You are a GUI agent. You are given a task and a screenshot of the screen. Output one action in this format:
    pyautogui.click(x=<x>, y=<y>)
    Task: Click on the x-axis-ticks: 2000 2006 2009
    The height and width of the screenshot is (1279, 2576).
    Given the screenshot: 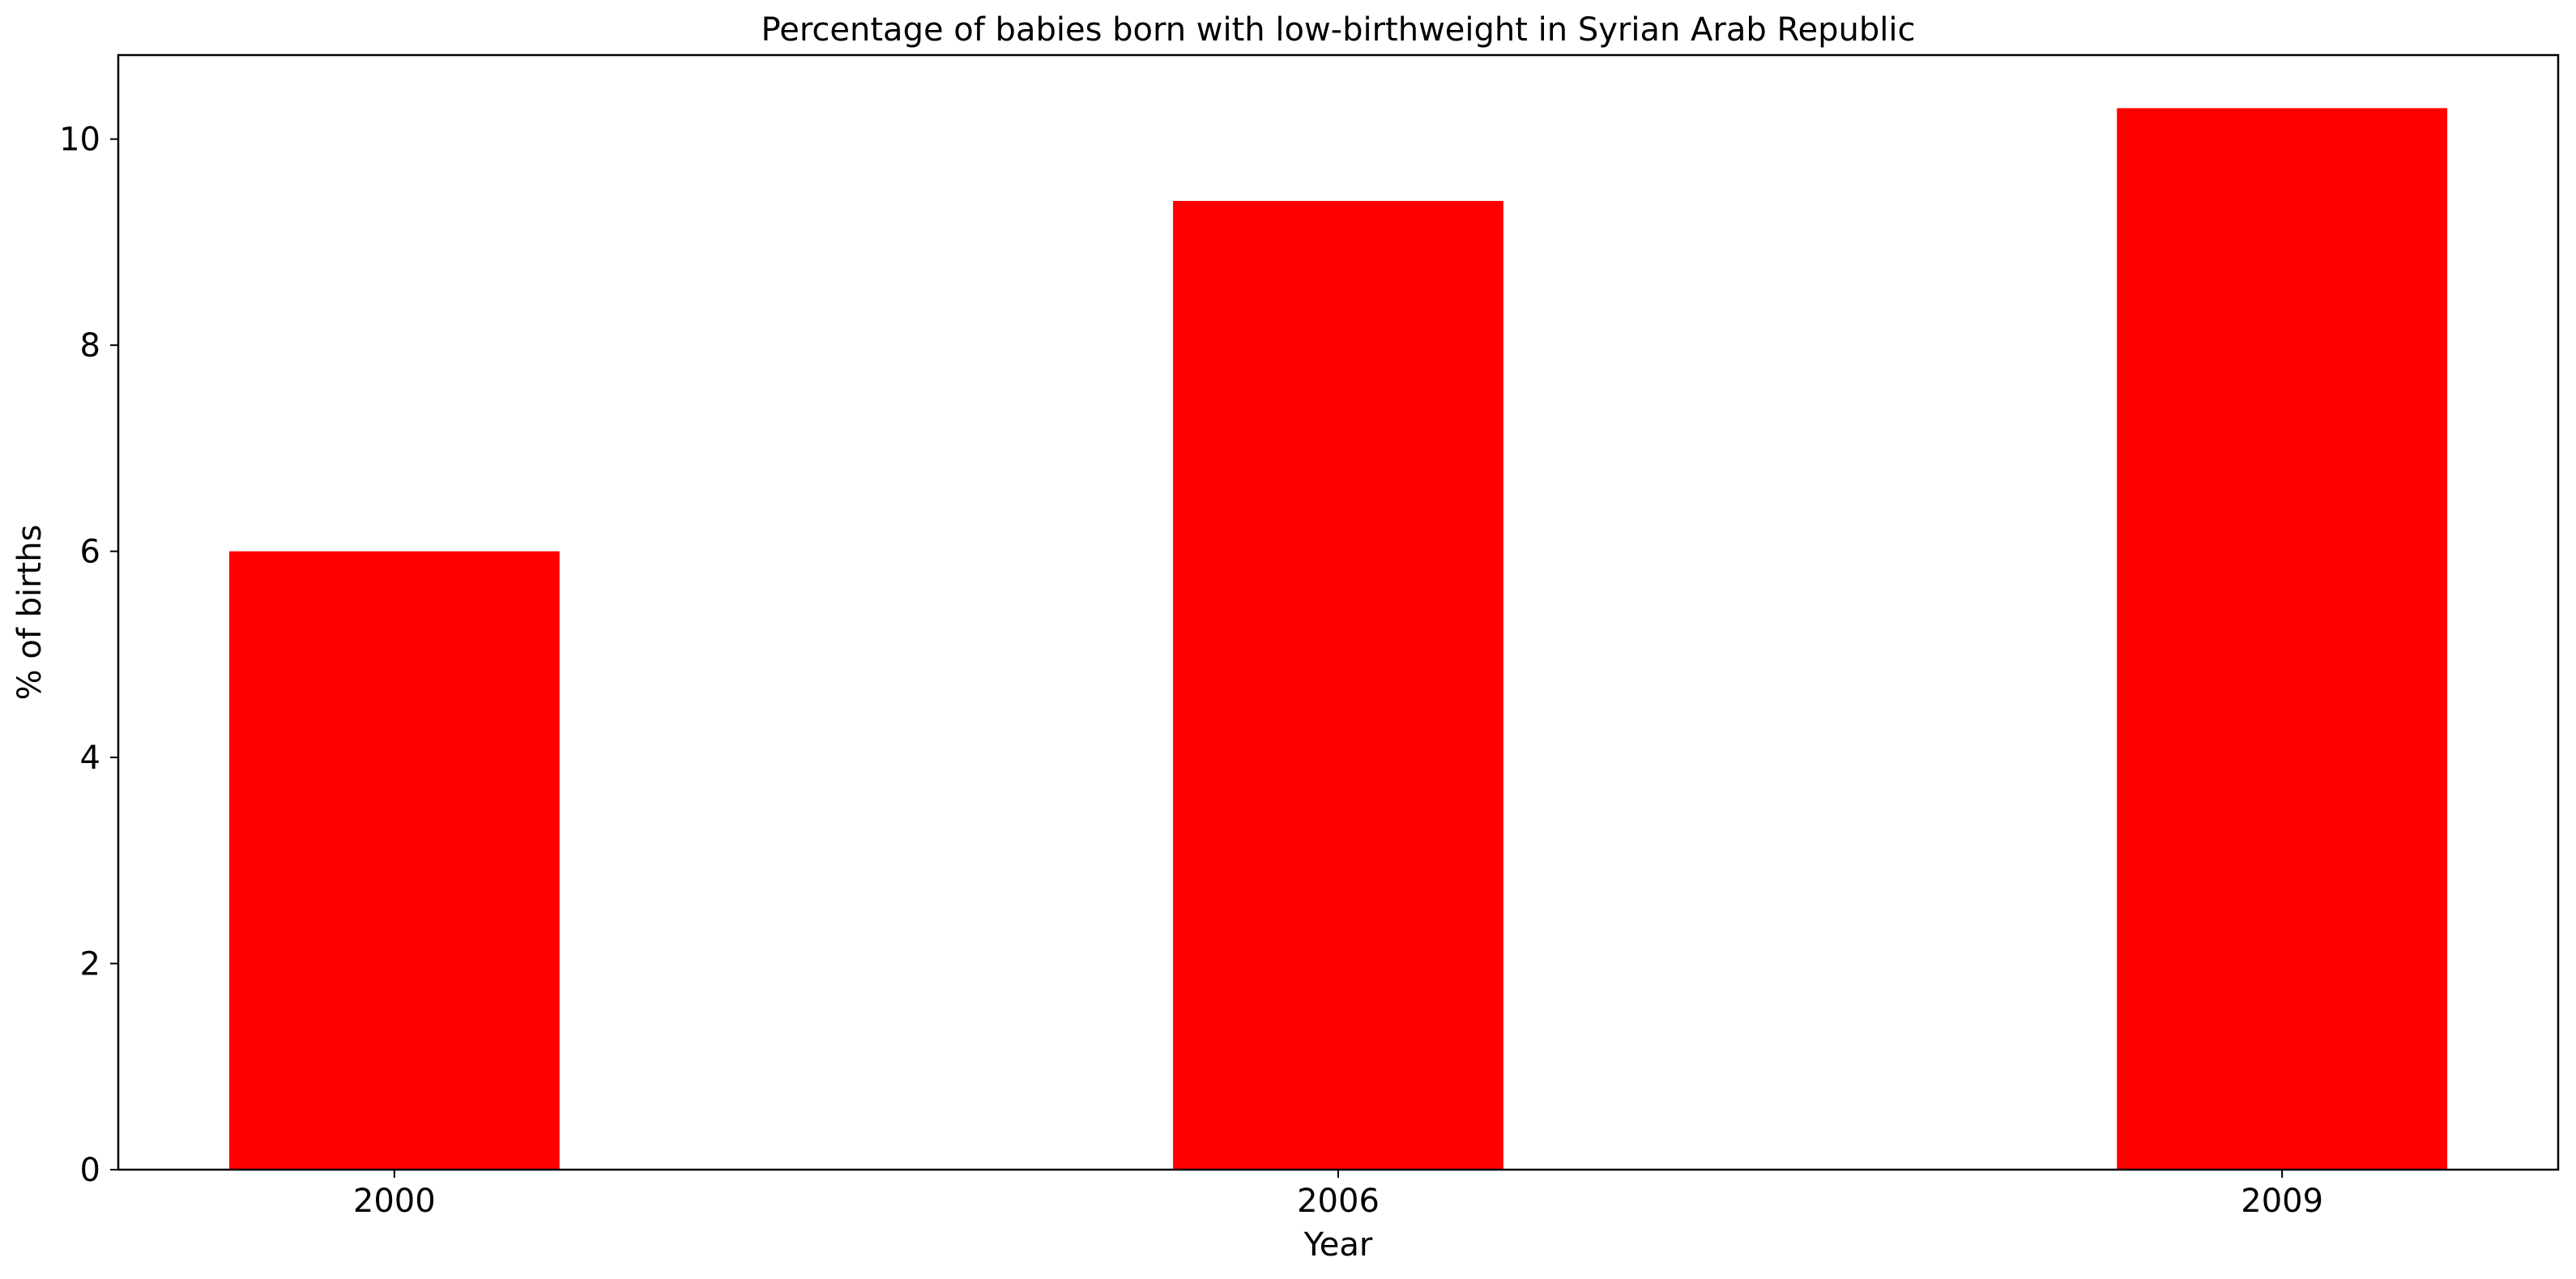 What is the action you would take?
    pyautogui.click(x=1338, y=1195)
    